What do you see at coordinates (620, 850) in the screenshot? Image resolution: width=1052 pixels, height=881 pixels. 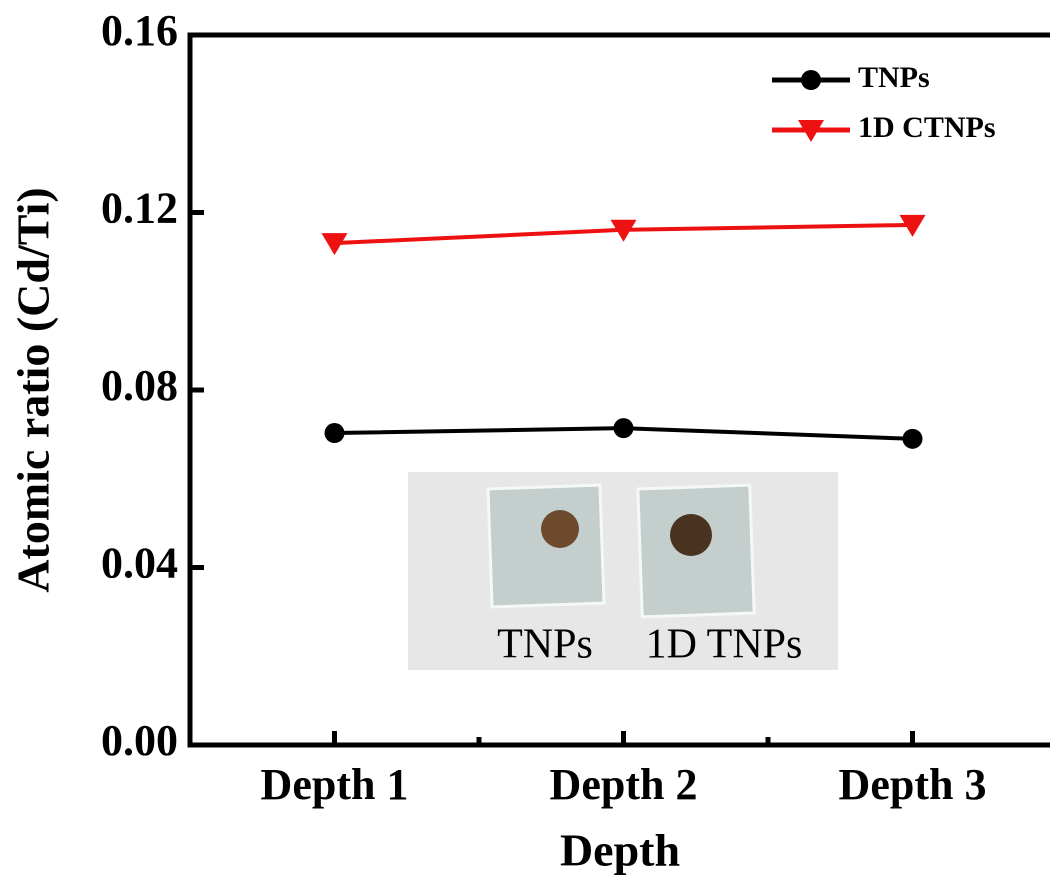 I see `x-axis-label: Depth` at bounding box center [620, 850].